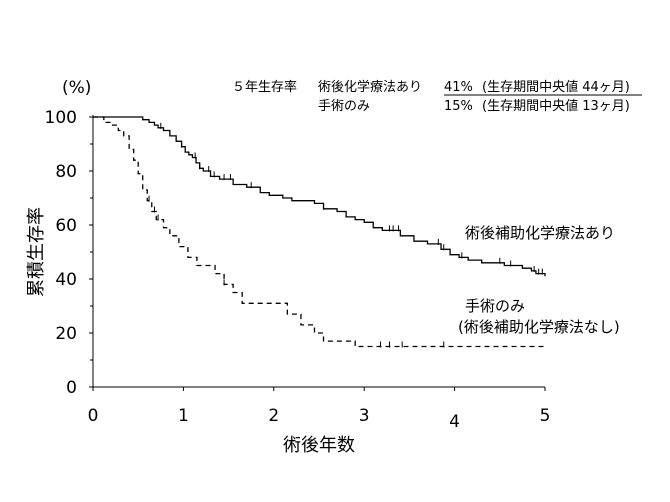  Describe the element at coordinates (454, 422) in the screenshot. I see `x-tick-label: 4` at that location.